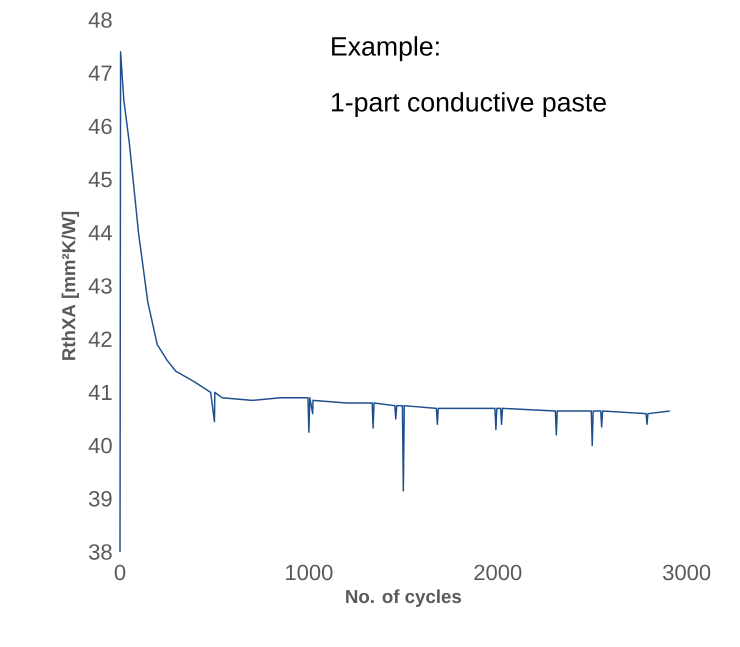 The height and width of the screenshot is (647, 740). What do you see at coordinates (100, 446) in the screenshot?
I see `y-tick-label: 40` at bounding box center [100, 446].